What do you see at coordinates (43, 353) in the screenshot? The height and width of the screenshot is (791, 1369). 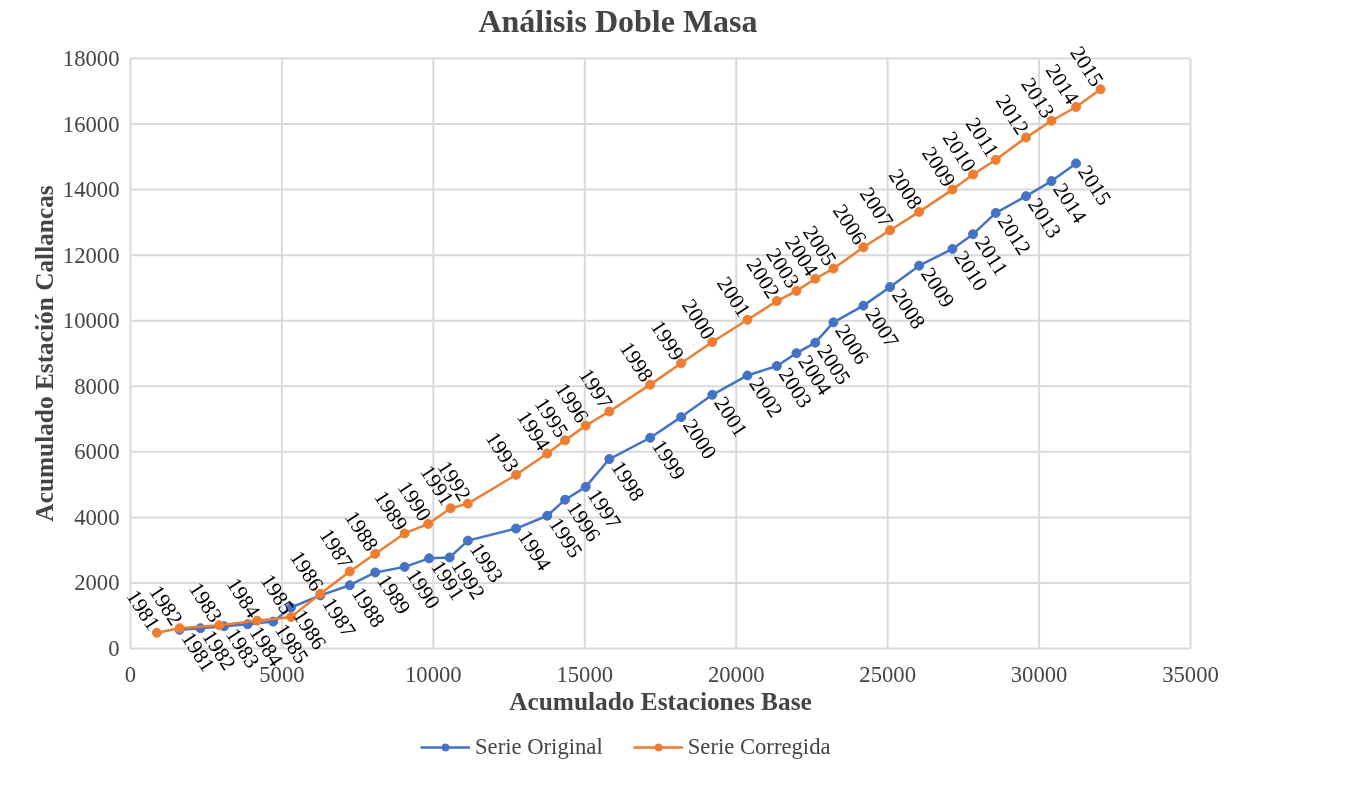 I see `y-axis-title: Acumulado Estación Callancas` at bounding box center [43, 353].